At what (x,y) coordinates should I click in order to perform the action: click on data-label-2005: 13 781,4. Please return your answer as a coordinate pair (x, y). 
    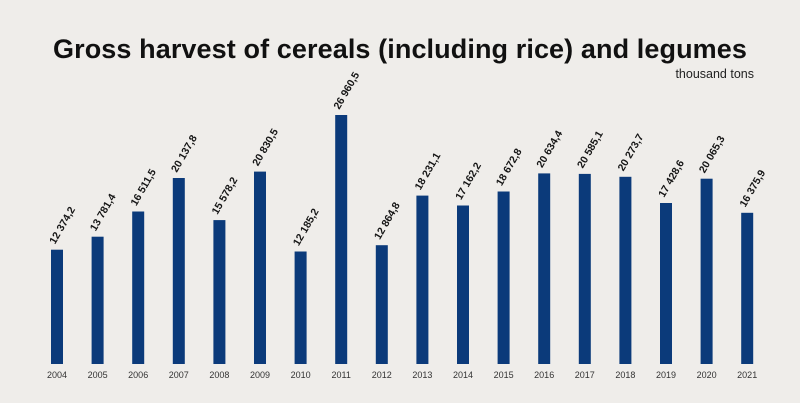
    Looking at the image, I should click on (103, 213).